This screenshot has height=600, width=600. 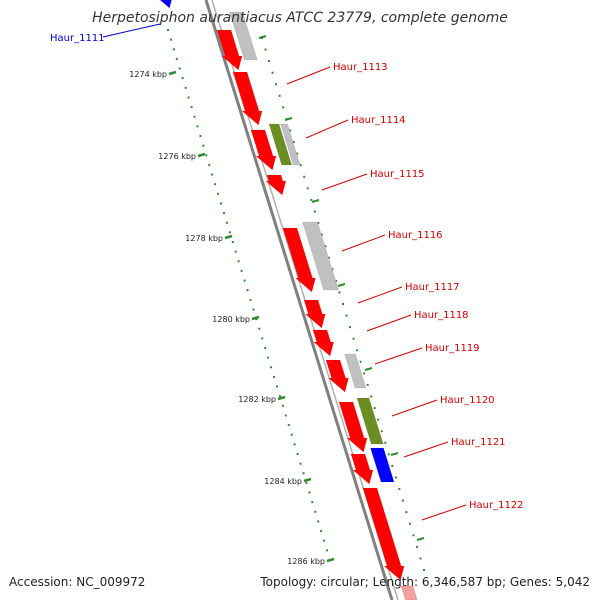 I want to click on tick-label: 1282 kbp, so click(x=257, y=399).